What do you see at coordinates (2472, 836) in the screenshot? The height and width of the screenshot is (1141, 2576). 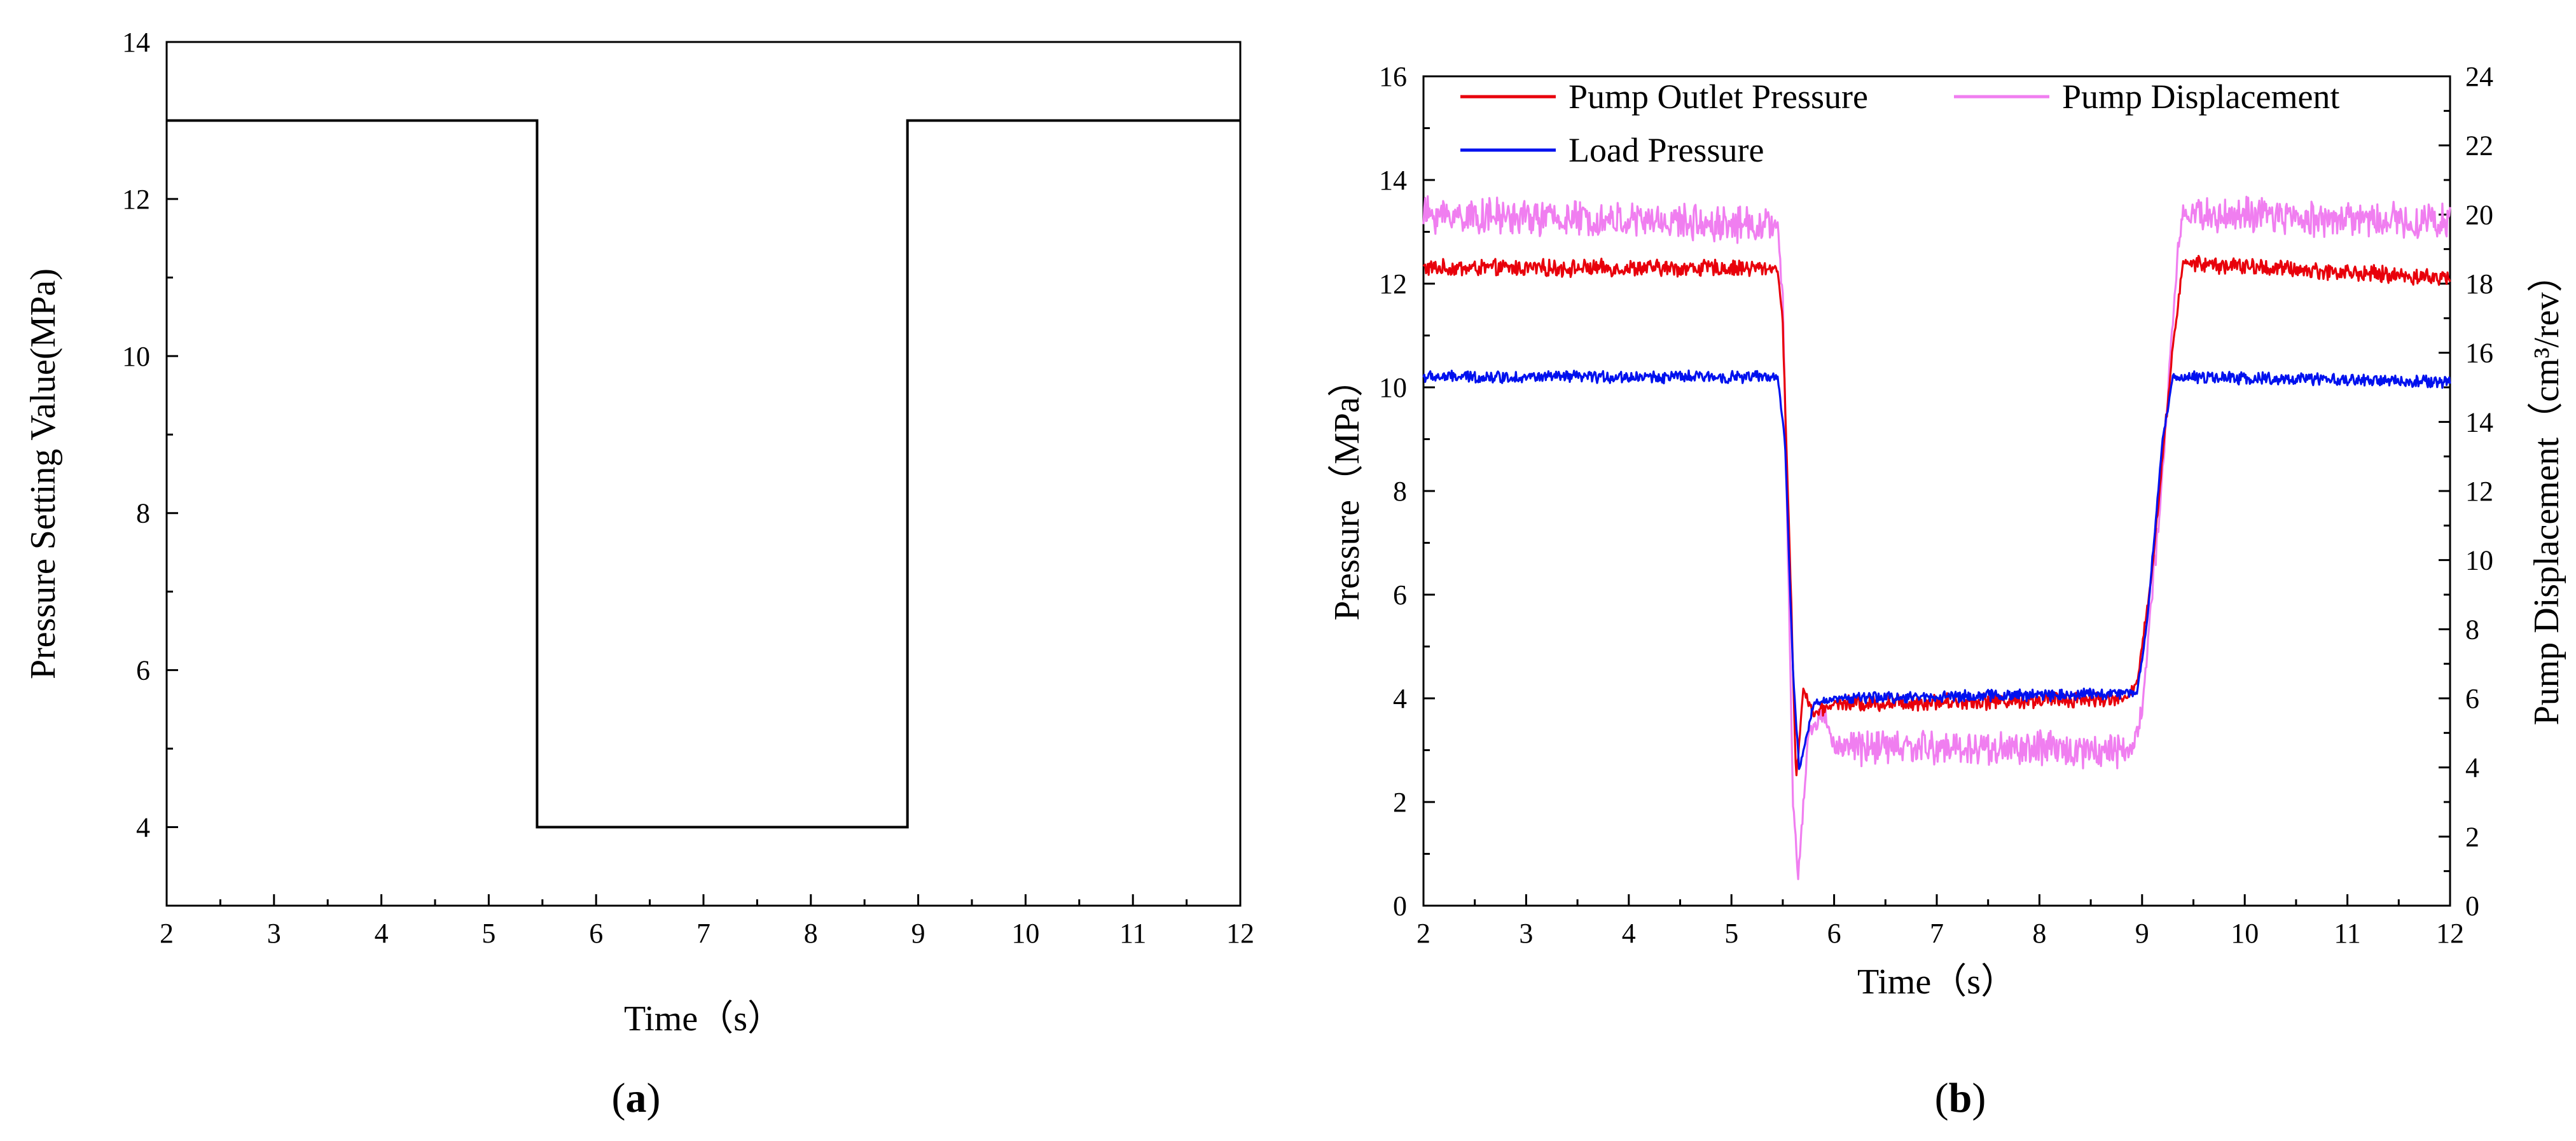 I see `b-y-right-tick-label: 2` at bounding box center [2472, 836].